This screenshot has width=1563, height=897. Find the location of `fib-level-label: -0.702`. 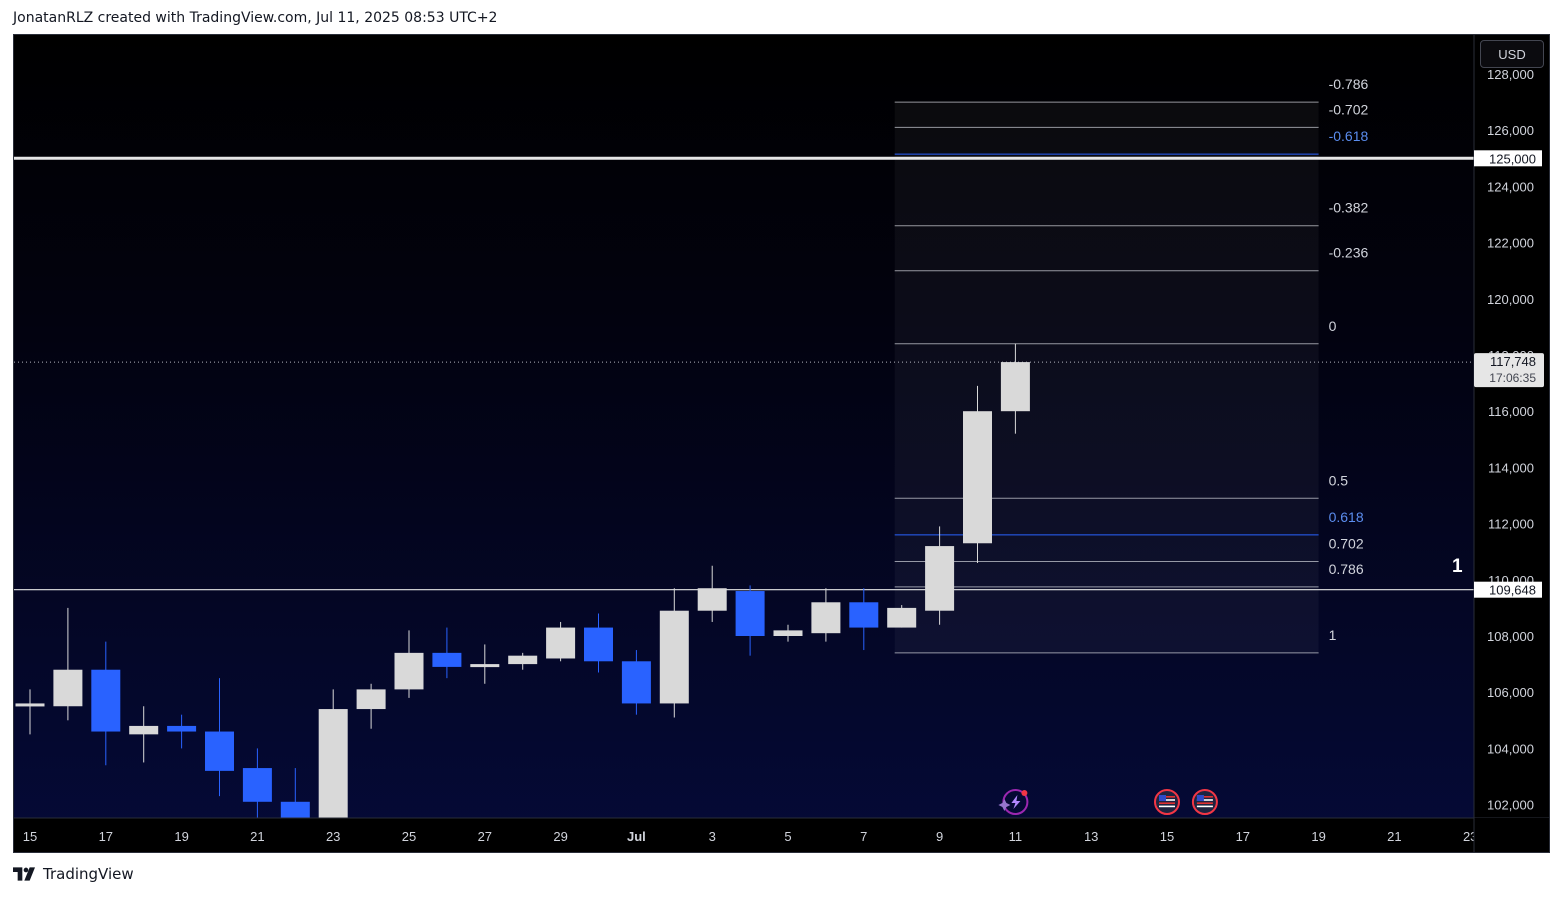

fib-level-label: -0.702 is located at coordinates (1349, 109).